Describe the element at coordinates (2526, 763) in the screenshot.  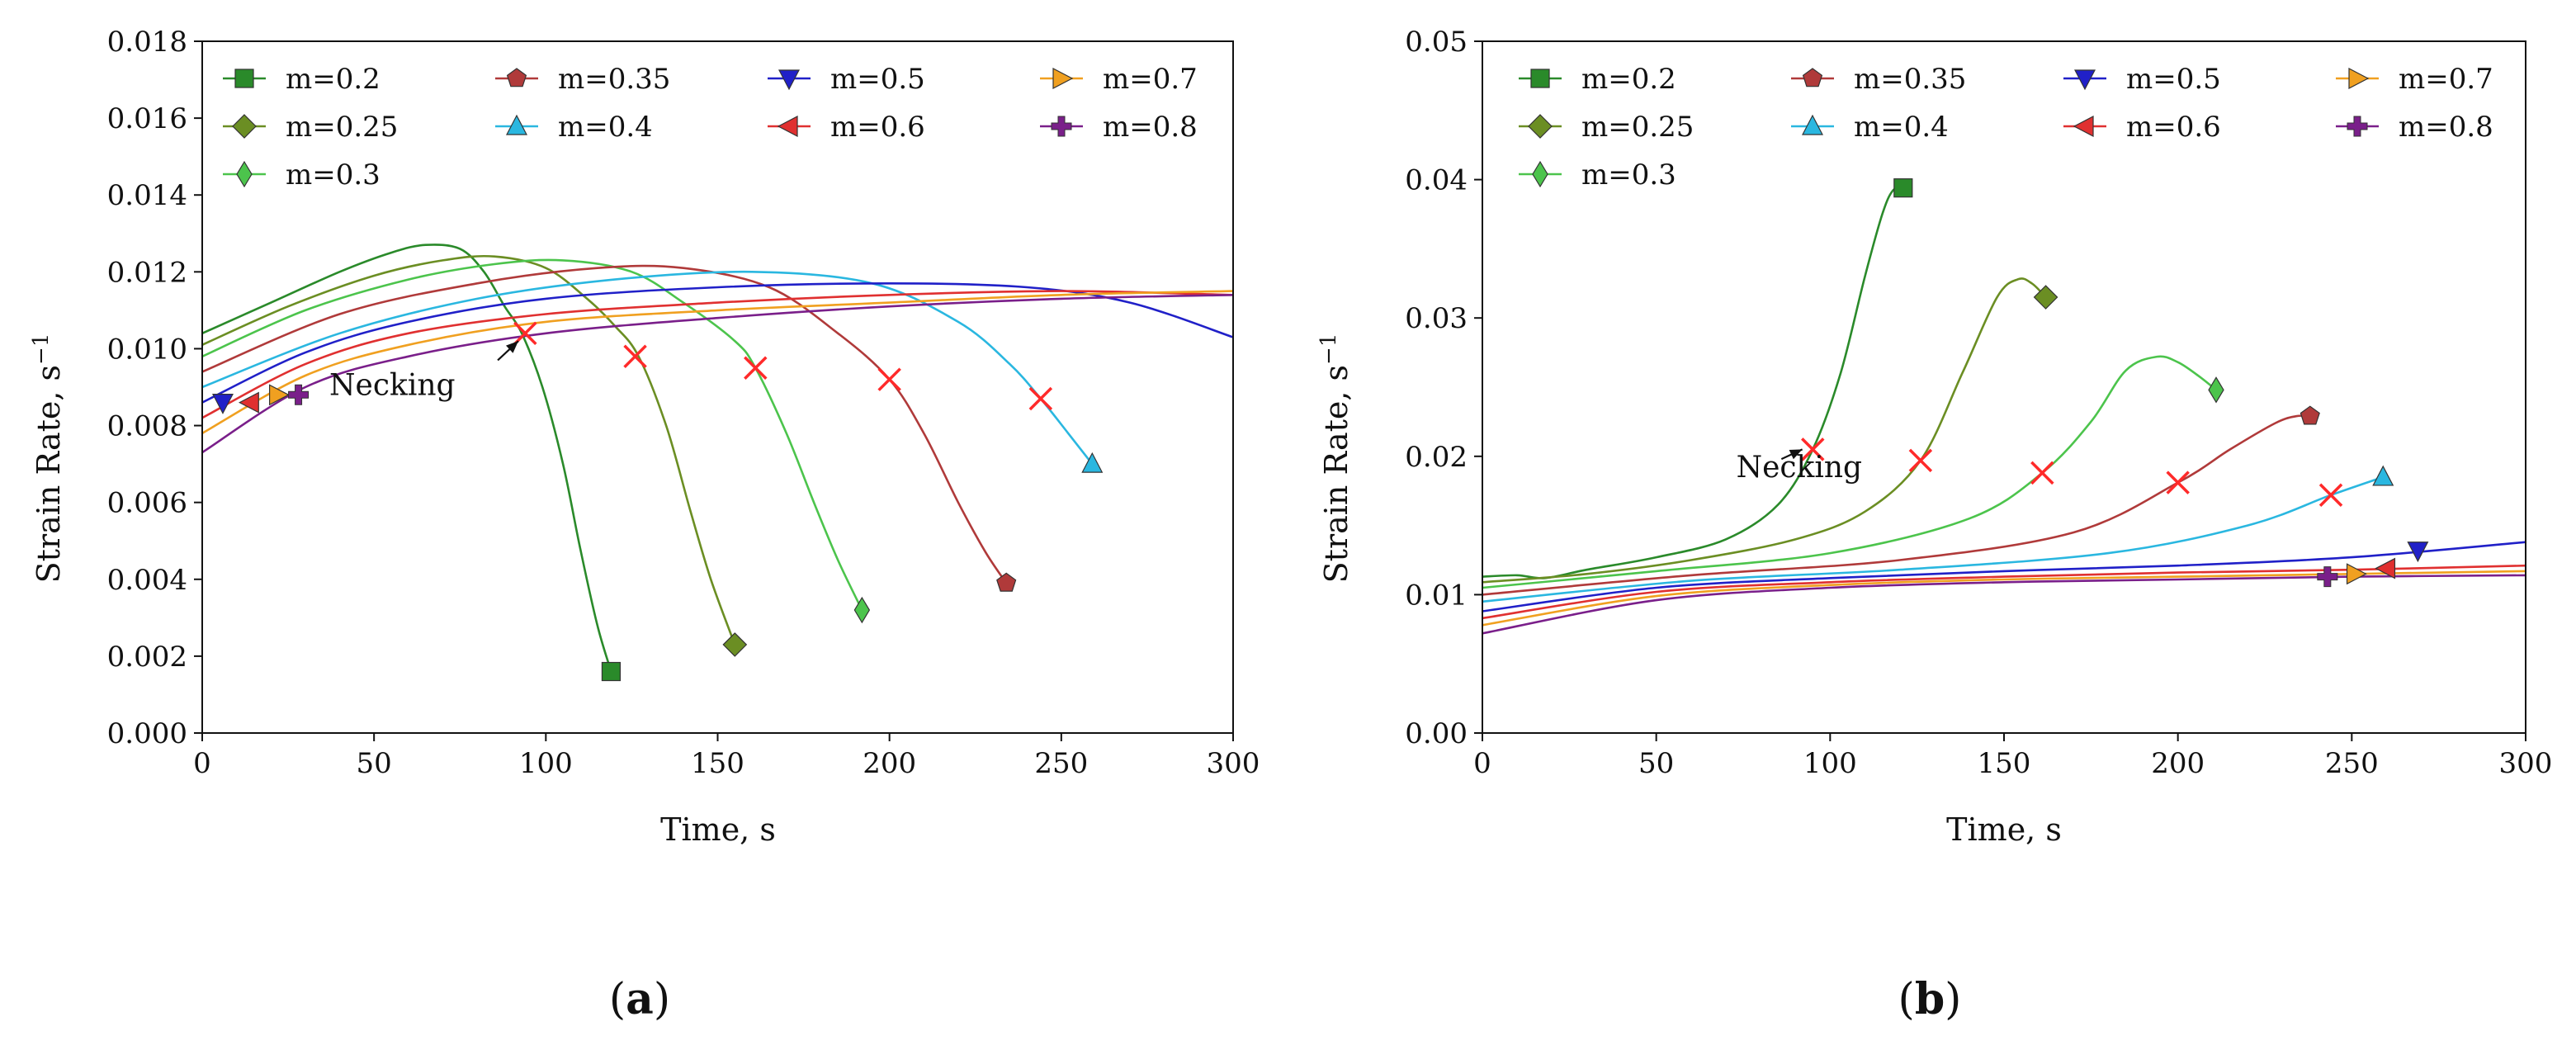
I see `panel-b-xtick-label: 300` at that location.